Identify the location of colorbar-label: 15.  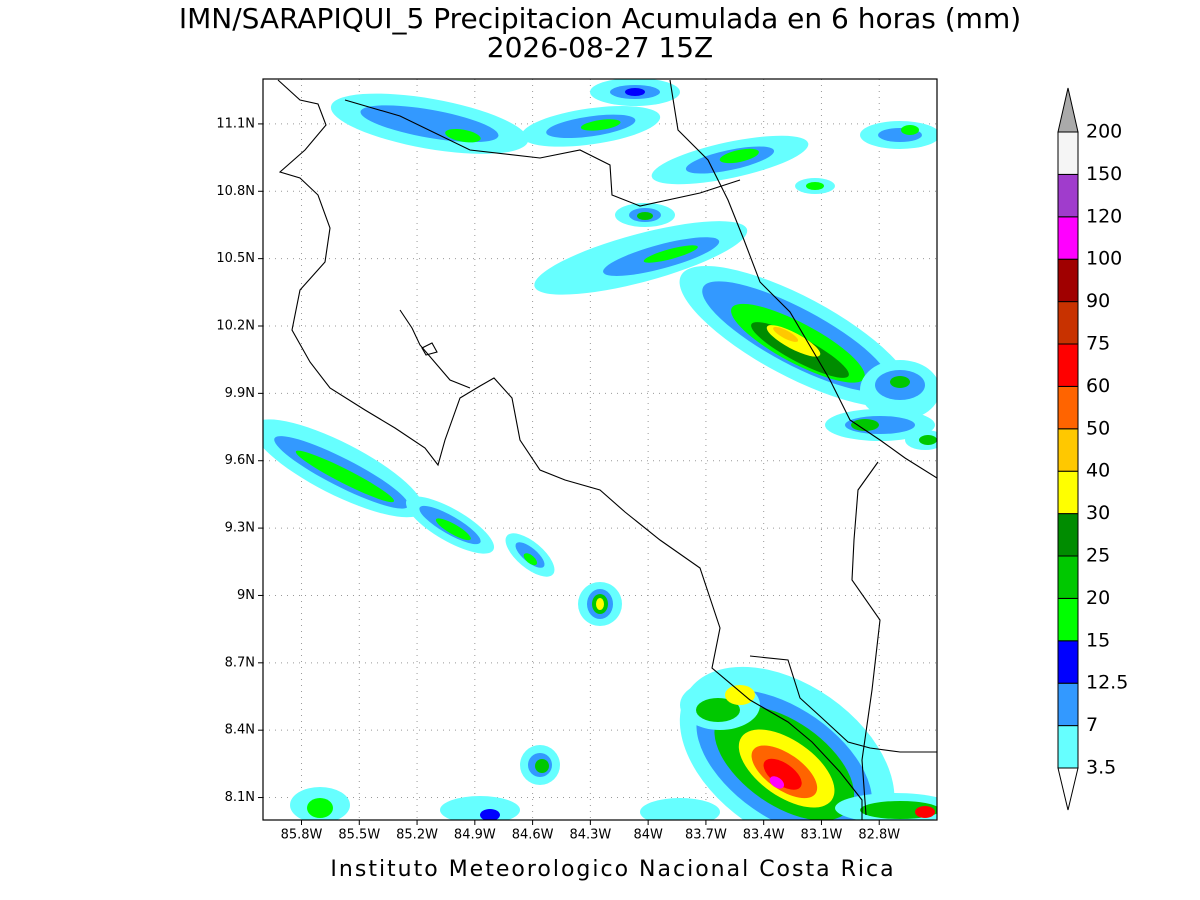
(1098, 640).